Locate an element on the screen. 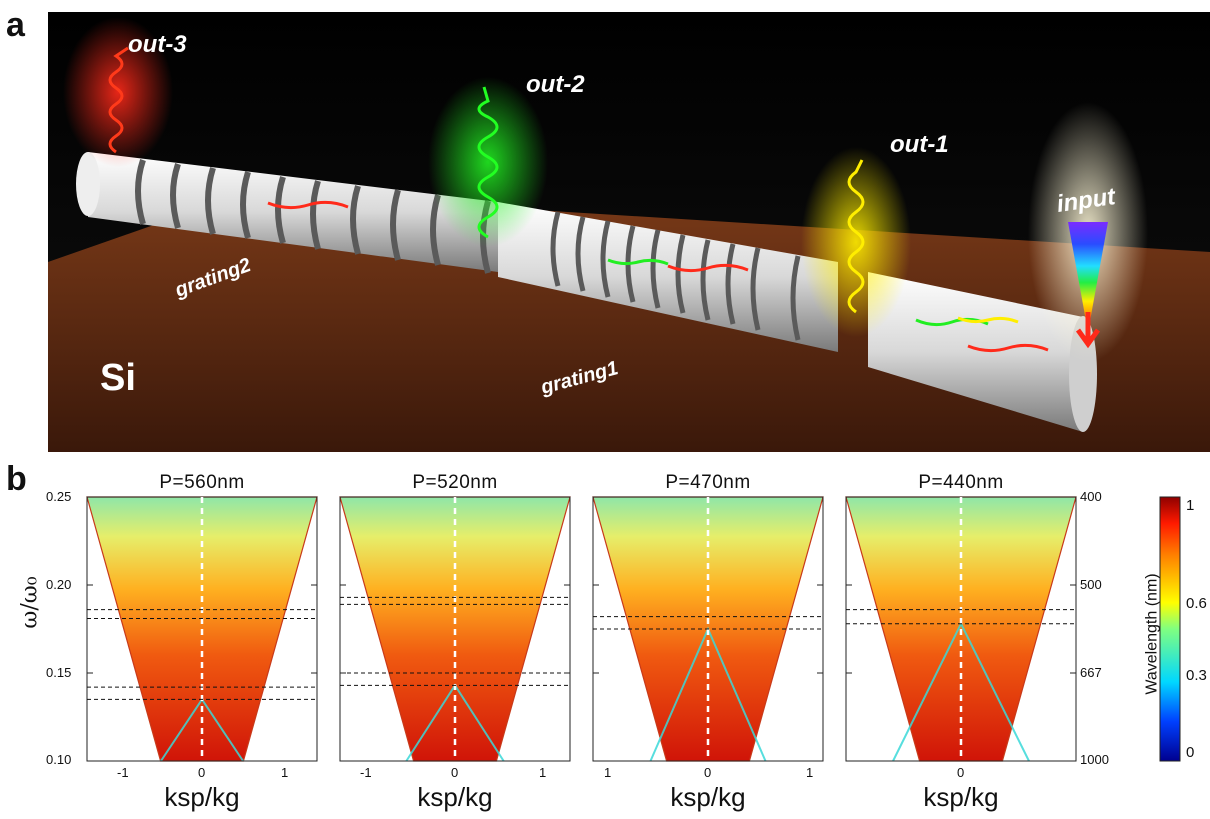 The width and height of the screenshot is (1210, 819). x-axis-label-440: ksp/kg is located at coordinates (961, 797).